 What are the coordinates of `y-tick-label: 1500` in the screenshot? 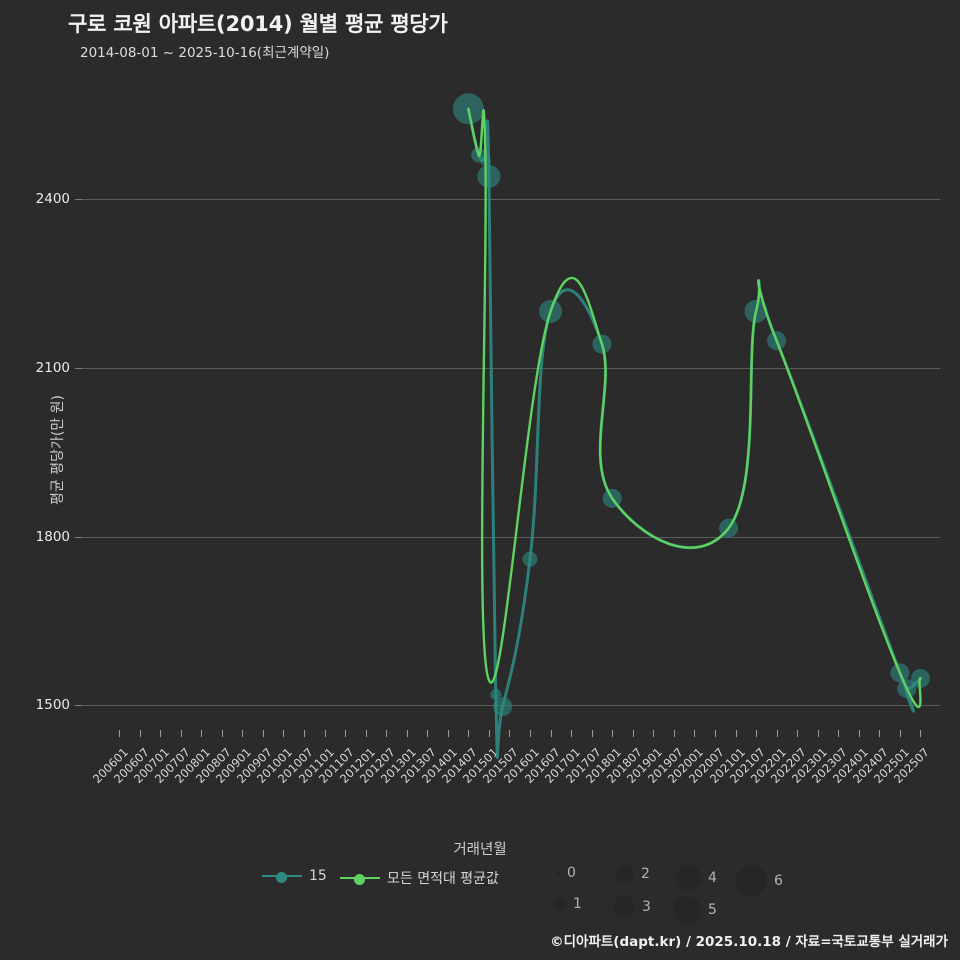 It's located at (52, 705).